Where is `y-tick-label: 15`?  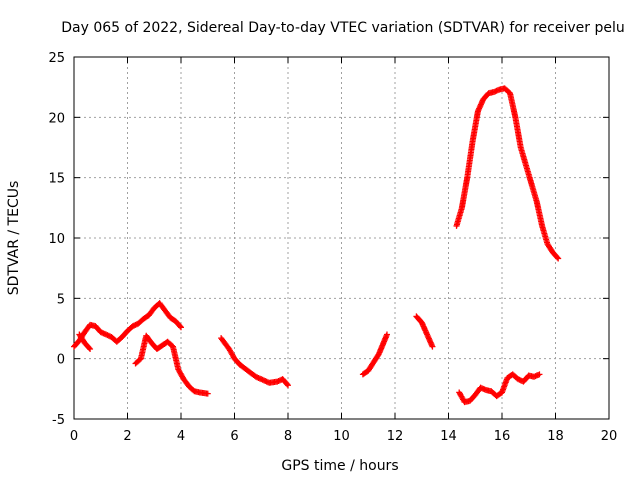 y-tick-label: 15 is located at coordinates (56, 179).